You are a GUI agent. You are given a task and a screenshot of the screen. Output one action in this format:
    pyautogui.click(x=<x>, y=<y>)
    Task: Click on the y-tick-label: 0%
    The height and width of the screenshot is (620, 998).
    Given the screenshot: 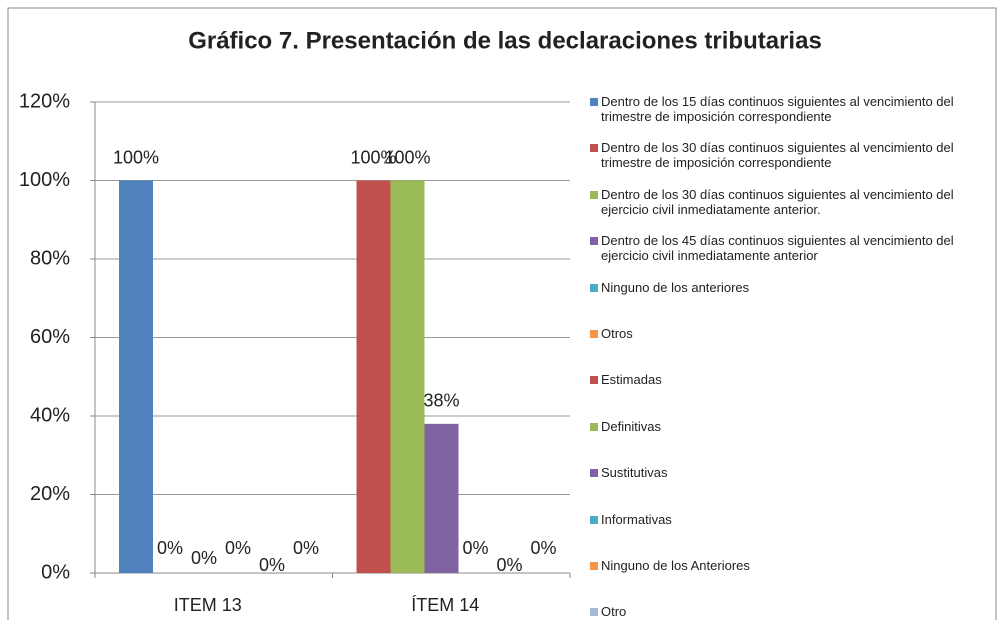 What is the action you would take?
    pyautogui.click(x=55, y=572)
    